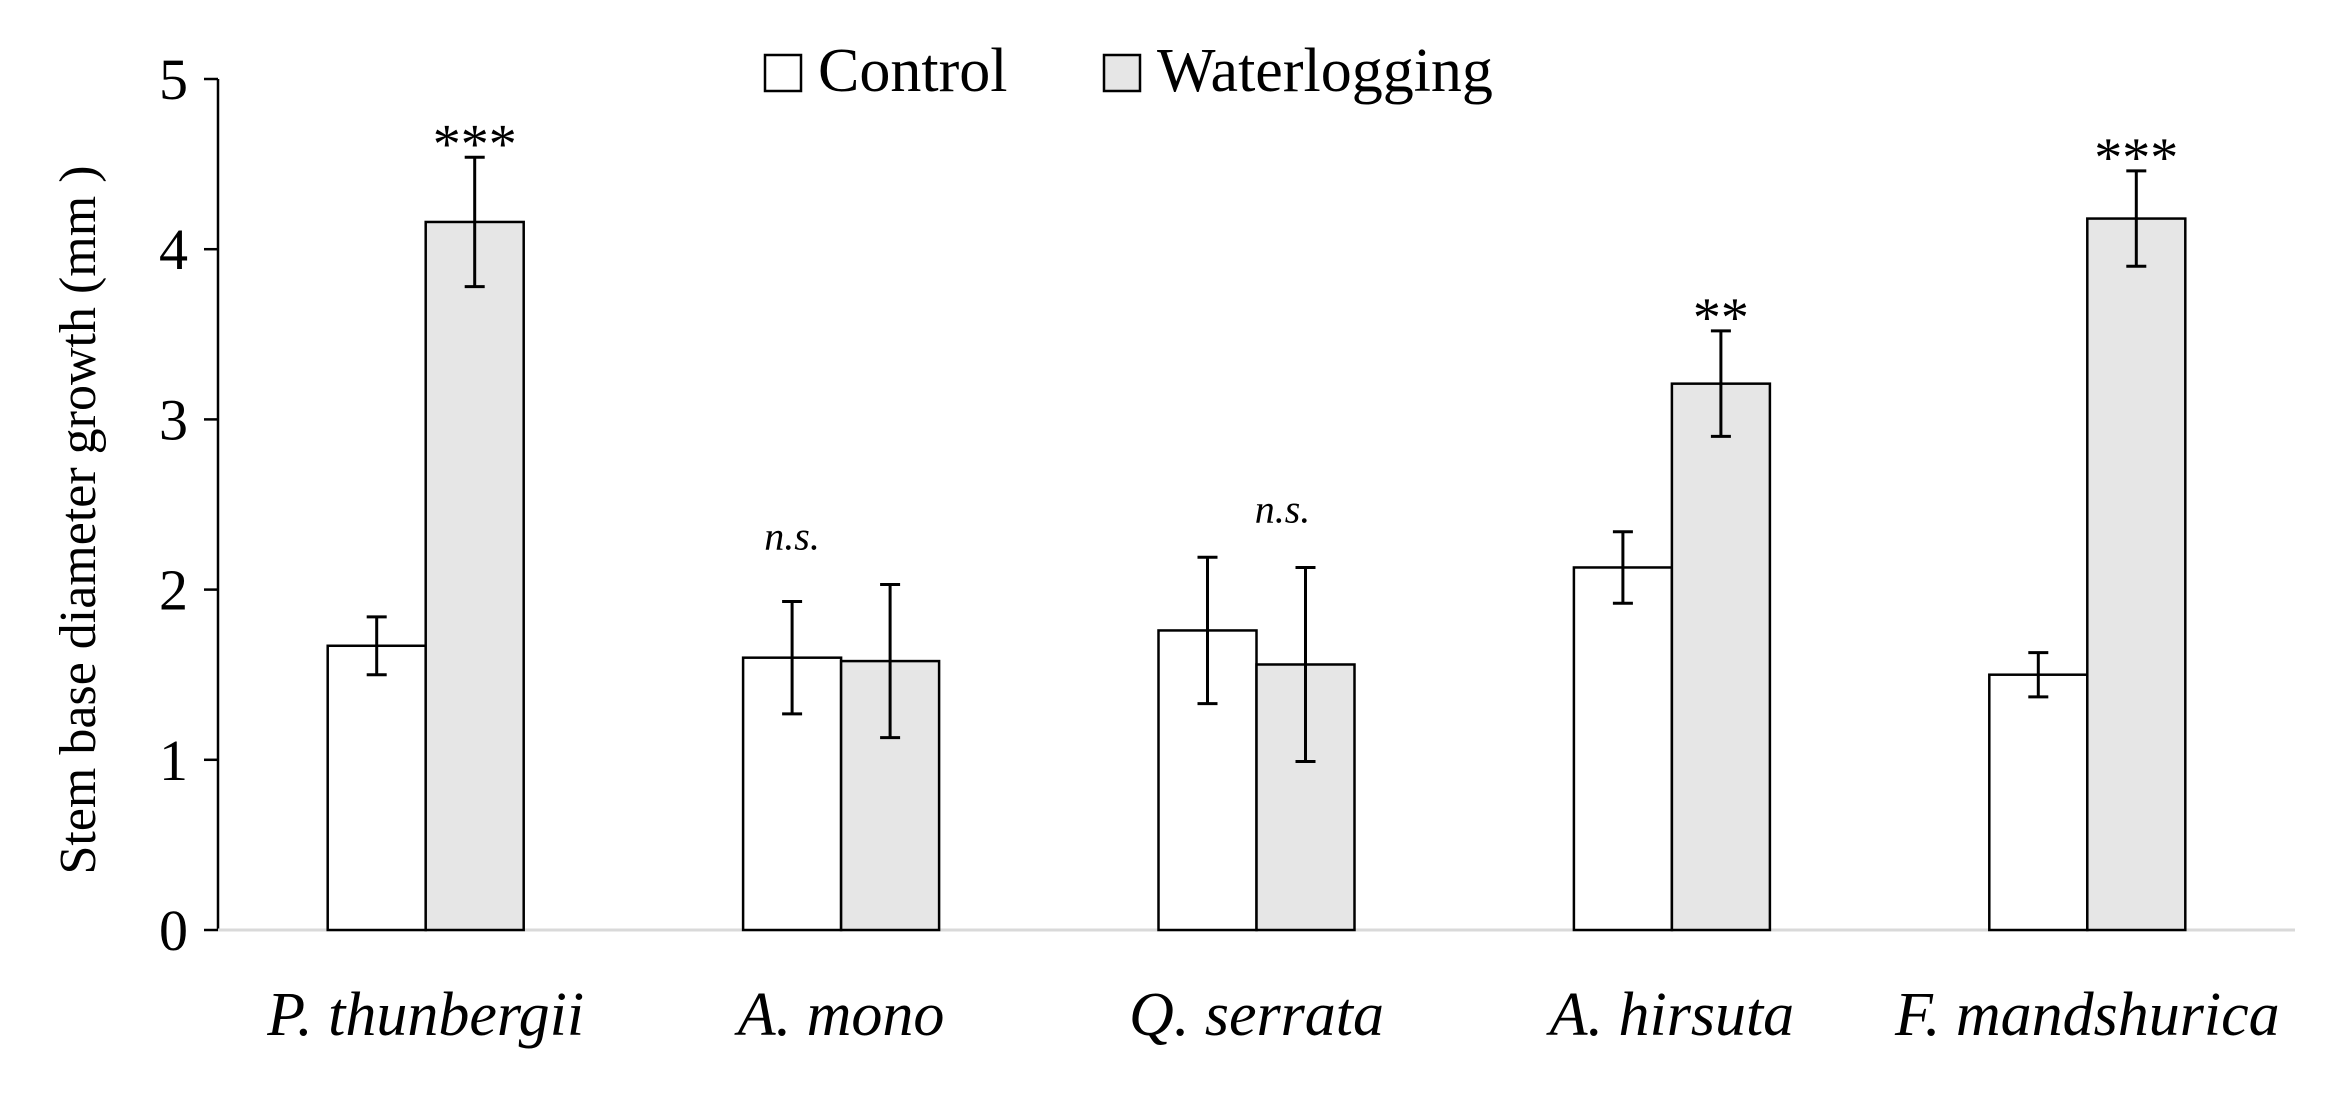 This screenshot has height=1093, width=2338. I want to click on legend: Control Waterlogging, so click(1128, 71).